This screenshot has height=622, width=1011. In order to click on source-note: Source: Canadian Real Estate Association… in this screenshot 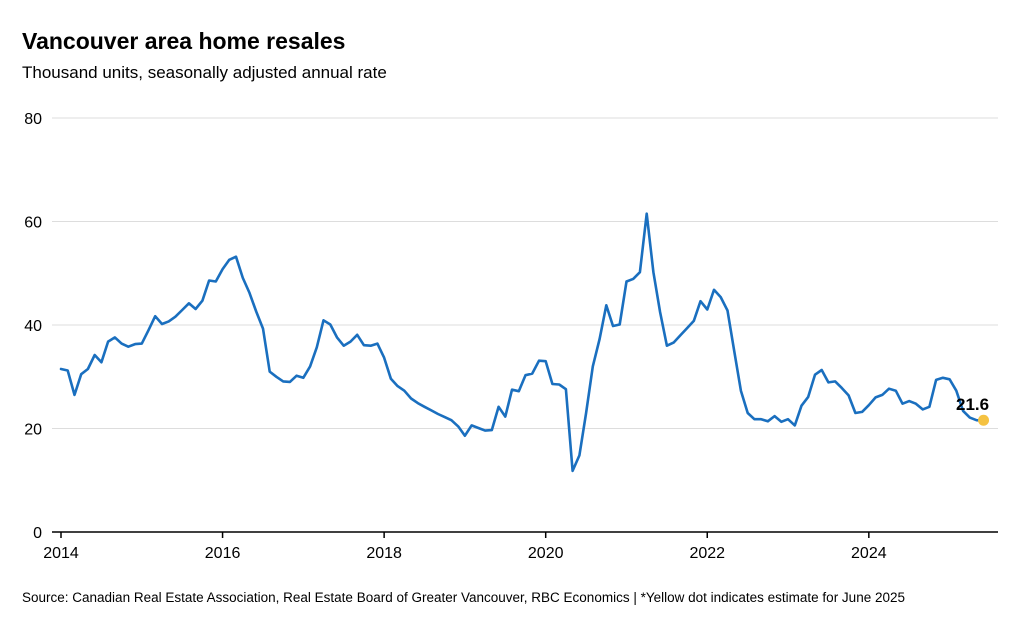, I will do `click(463, 597)`.